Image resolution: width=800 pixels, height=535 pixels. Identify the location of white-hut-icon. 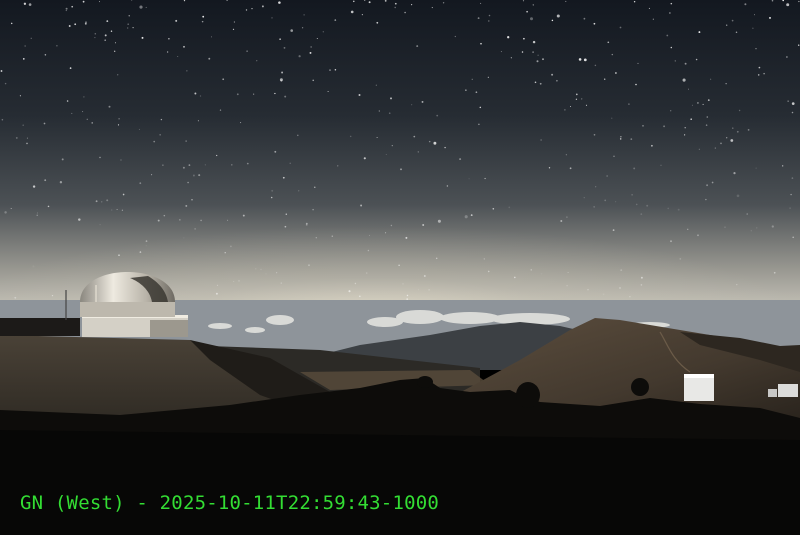
(741, 387).